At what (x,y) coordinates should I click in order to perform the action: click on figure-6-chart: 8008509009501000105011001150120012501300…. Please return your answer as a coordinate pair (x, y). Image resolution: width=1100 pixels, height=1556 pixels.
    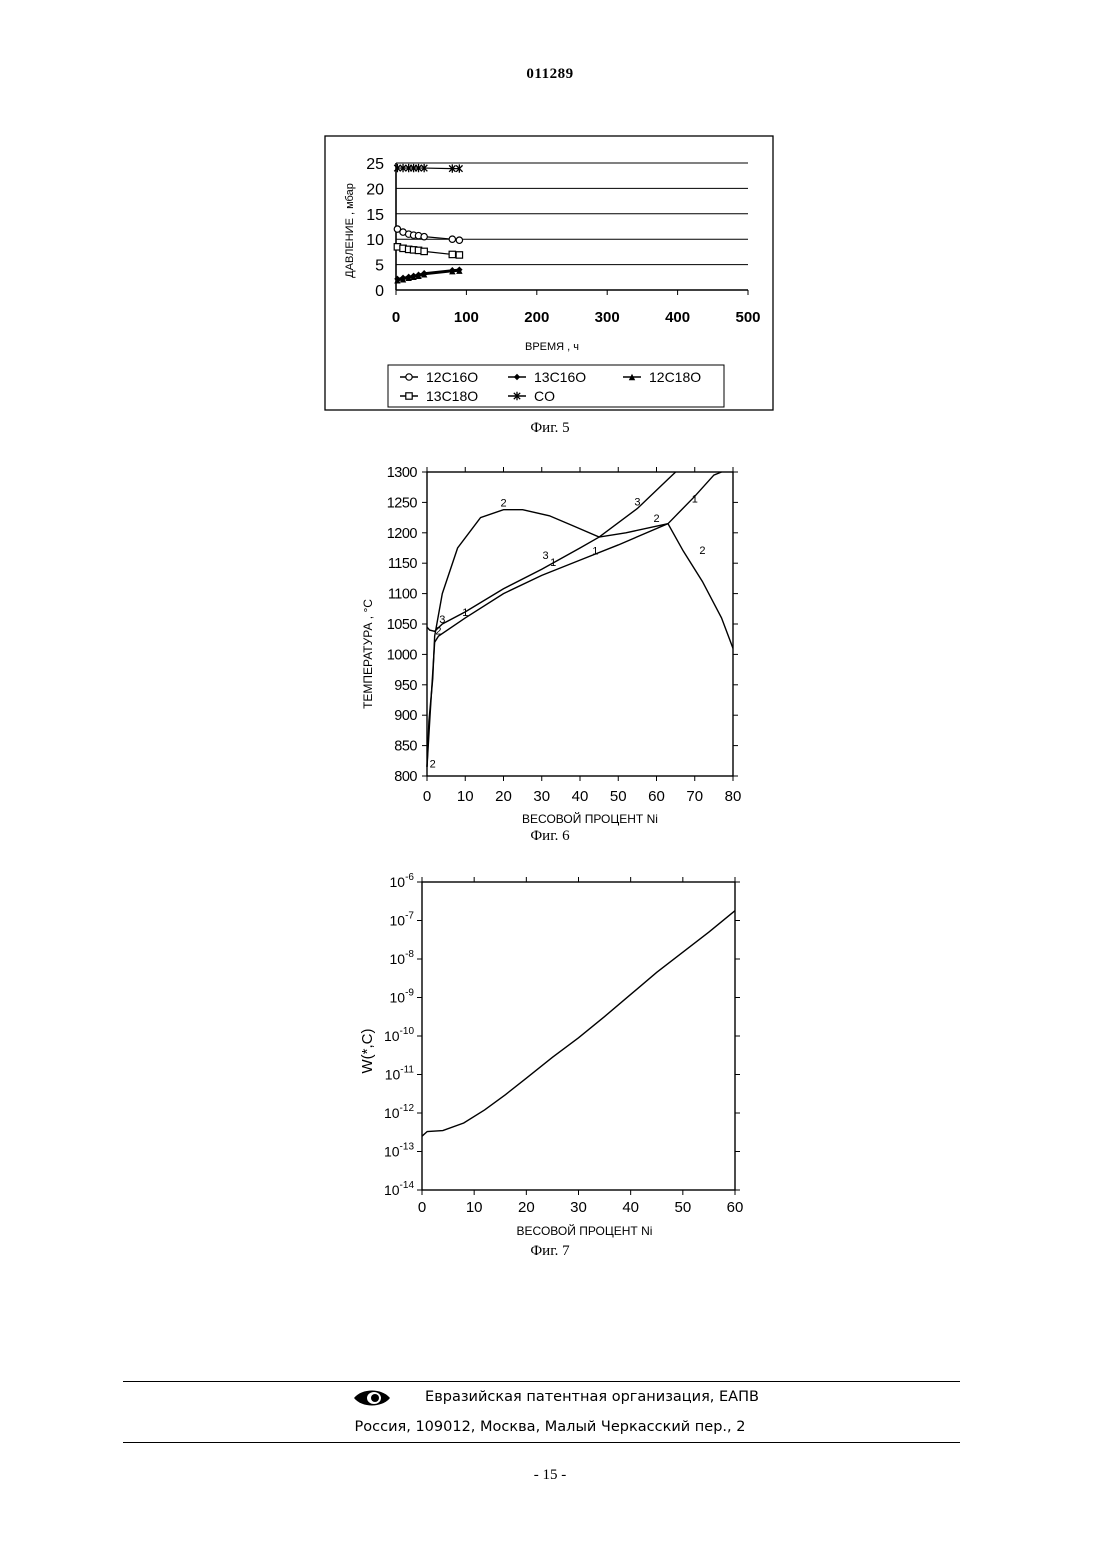
    Looking at the image, I should click on (560, 643).